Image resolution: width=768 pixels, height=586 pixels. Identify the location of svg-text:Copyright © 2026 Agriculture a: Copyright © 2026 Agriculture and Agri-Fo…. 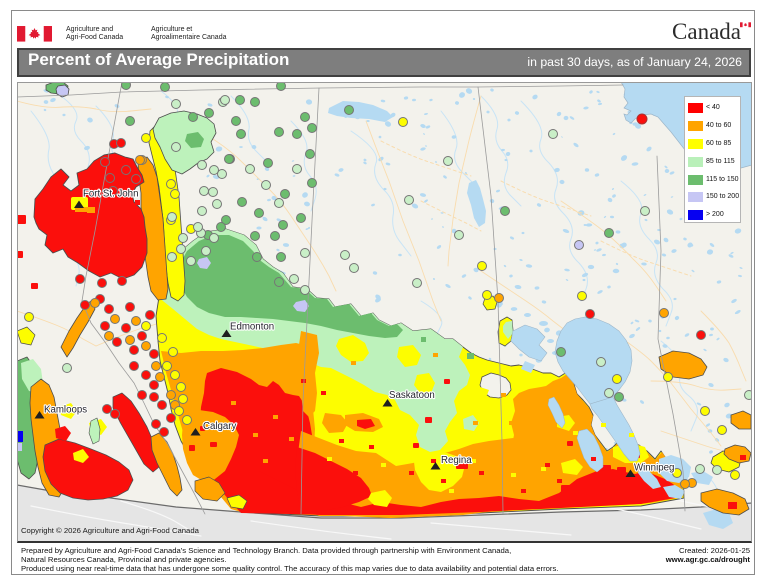
(110, 530).